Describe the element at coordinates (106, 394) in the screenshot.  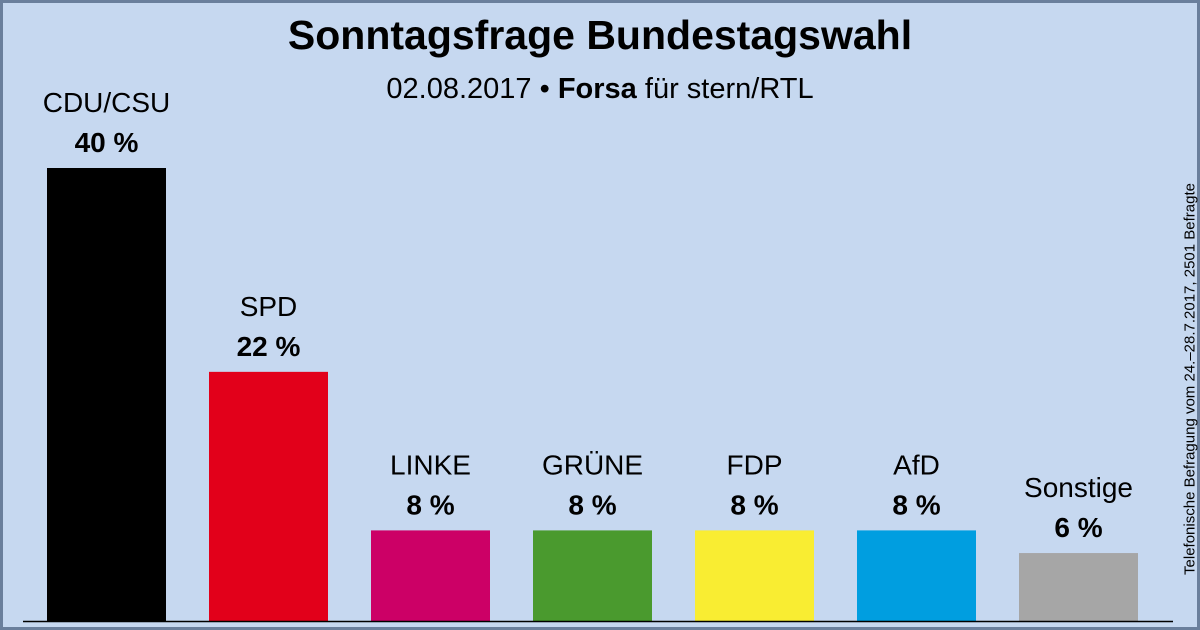
I see `bar-cdu-csu` at that location.